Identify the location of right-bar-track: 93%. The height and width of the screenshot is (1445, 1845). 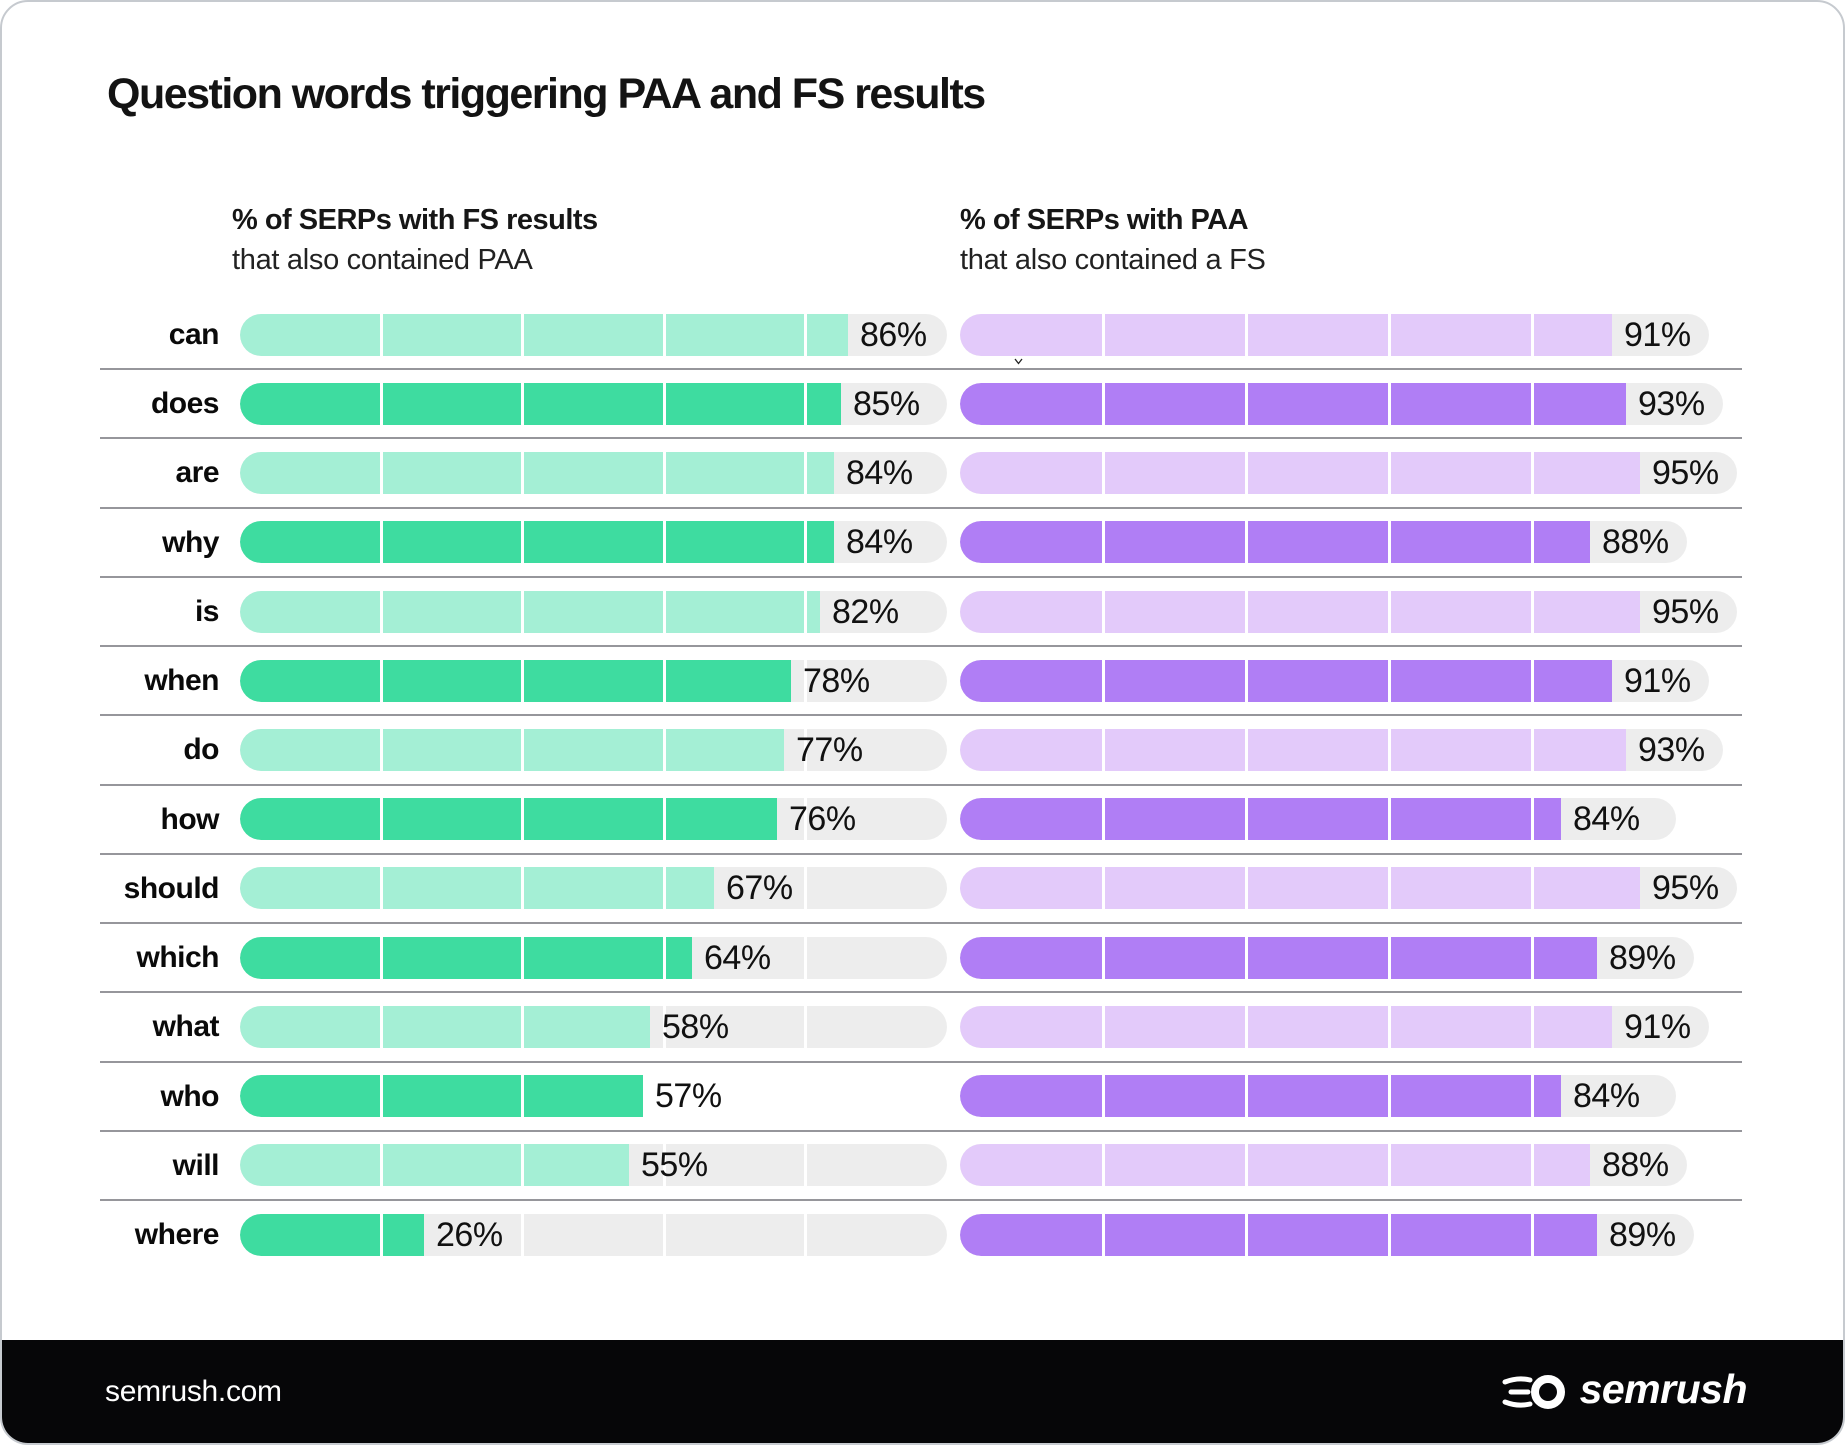
(1341, 403).